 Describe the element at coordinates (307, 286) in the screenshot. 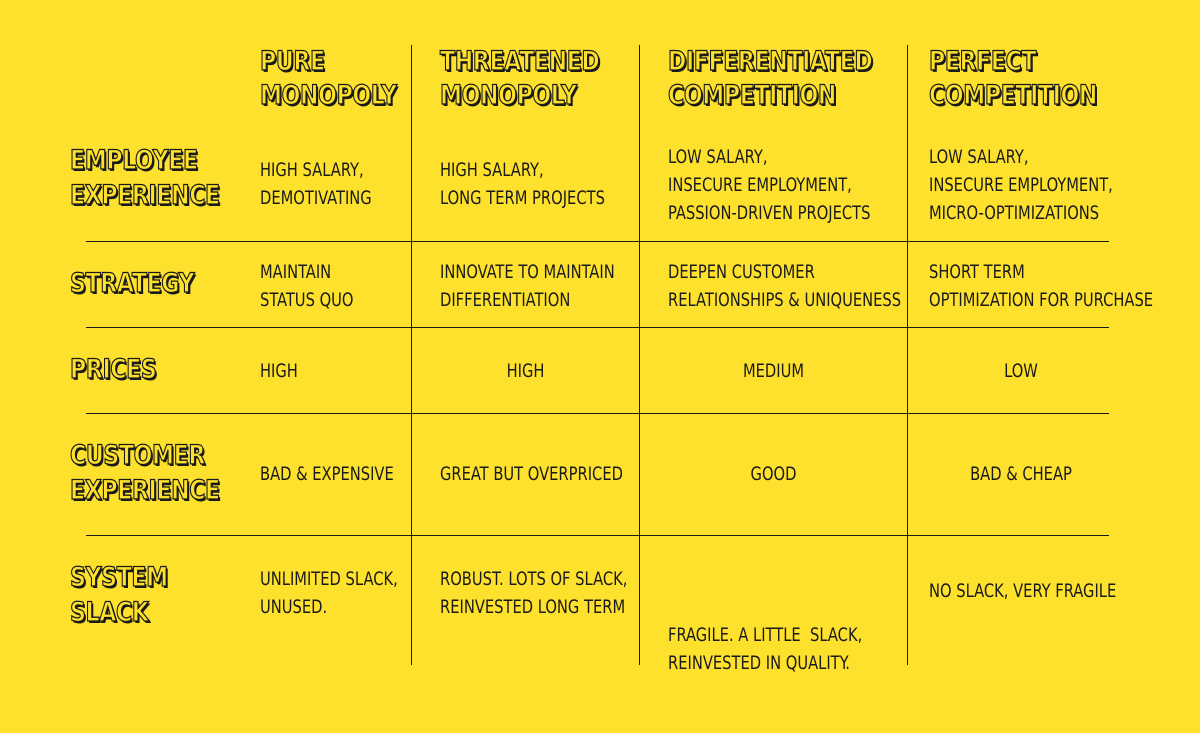

I see `table-cell: MAINTAIN STATUS QUO` at that location.